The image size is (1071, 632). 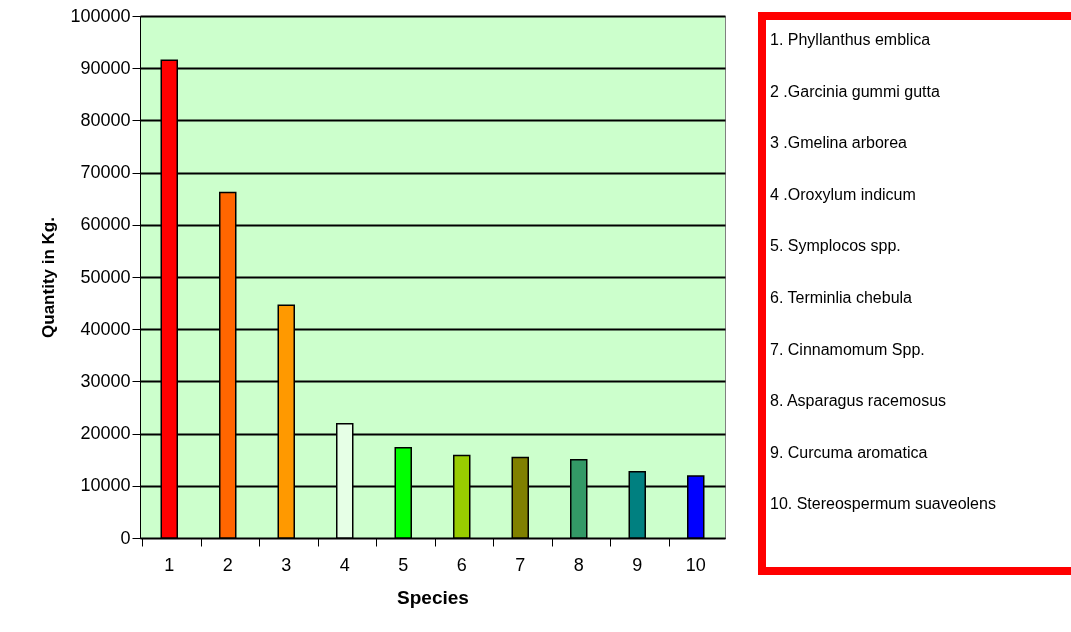 I want to click on y-tick-label: 60000, so click(x=105, y=224).